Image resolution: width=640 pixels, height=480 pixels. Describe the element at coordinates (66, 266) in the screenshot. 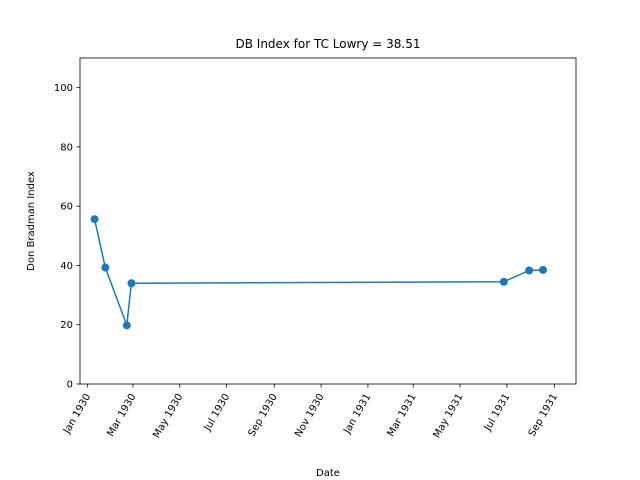

I see `y-tick-label: 40` at that location.